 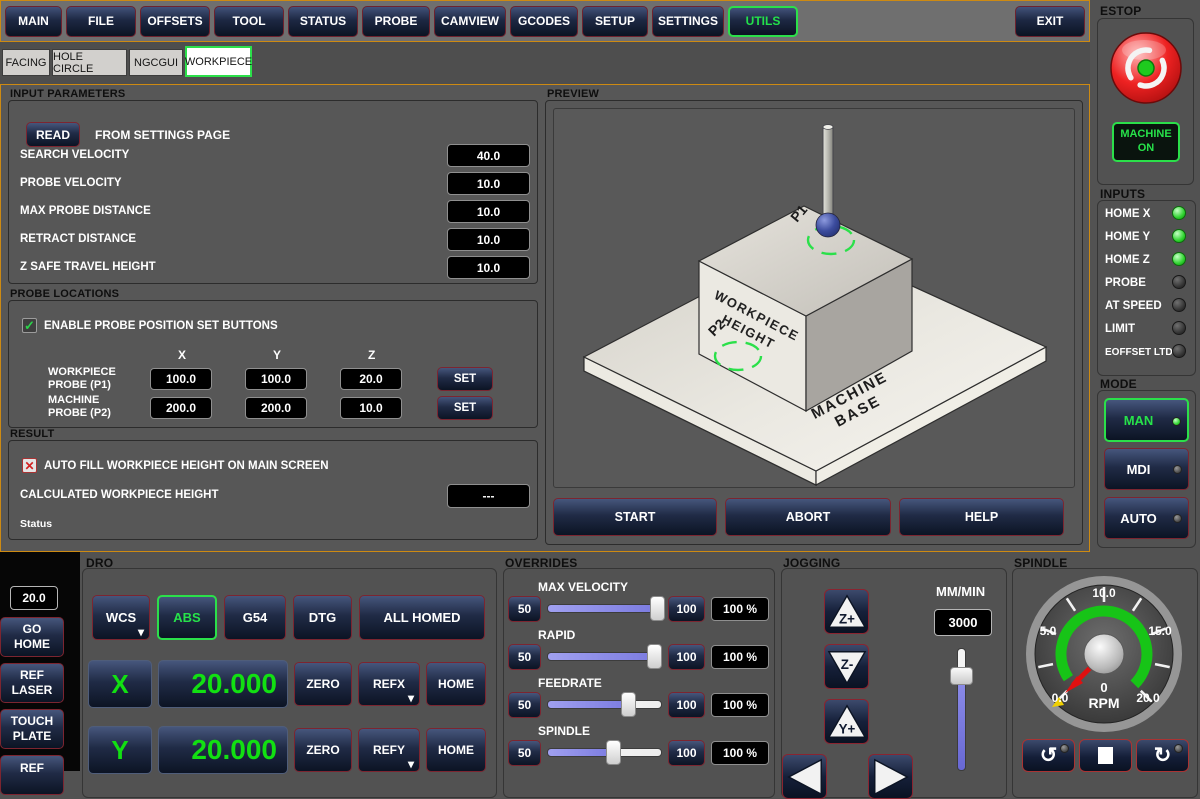 I want to click on column-header-y: Y, so click(x=277, y=355).